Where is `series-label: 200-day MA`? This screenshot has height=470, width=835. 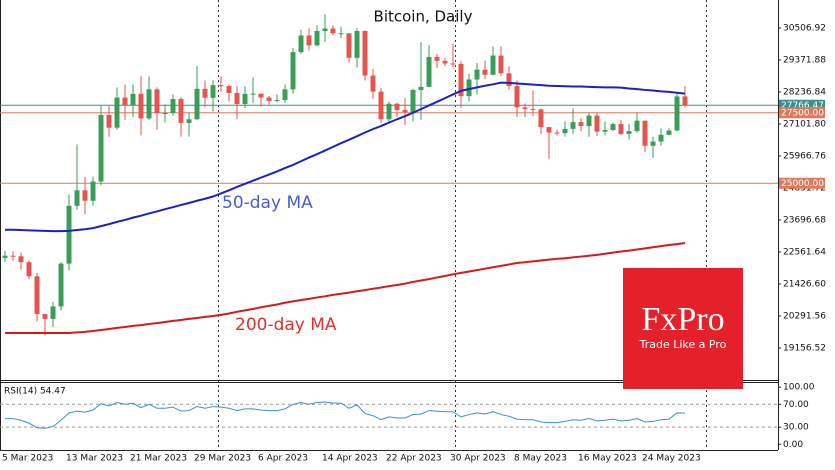
series-label: 200-day MA is located at coordinates (286, 325).